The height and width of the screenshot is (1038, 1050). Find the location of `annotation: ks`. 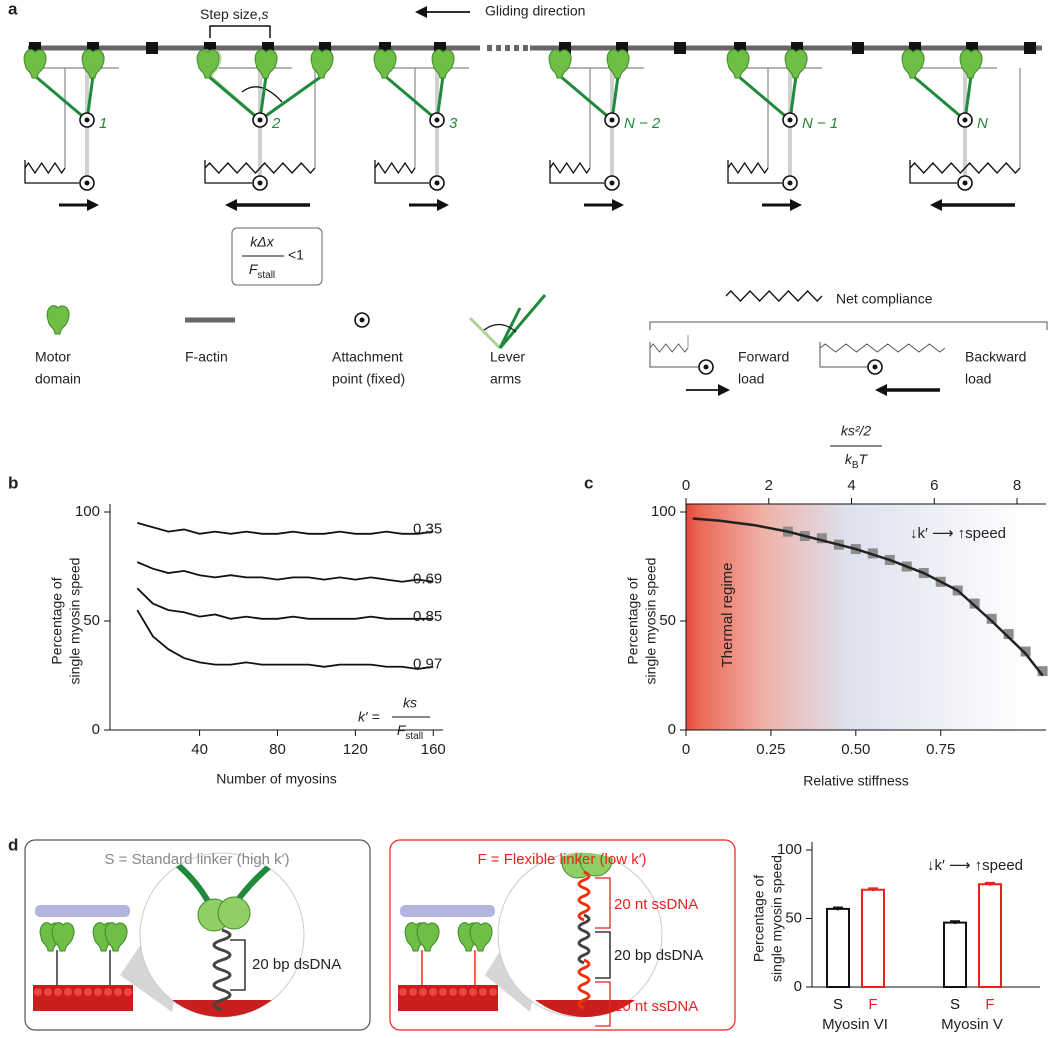

annotation: ks is located at coordinates (410, 703).